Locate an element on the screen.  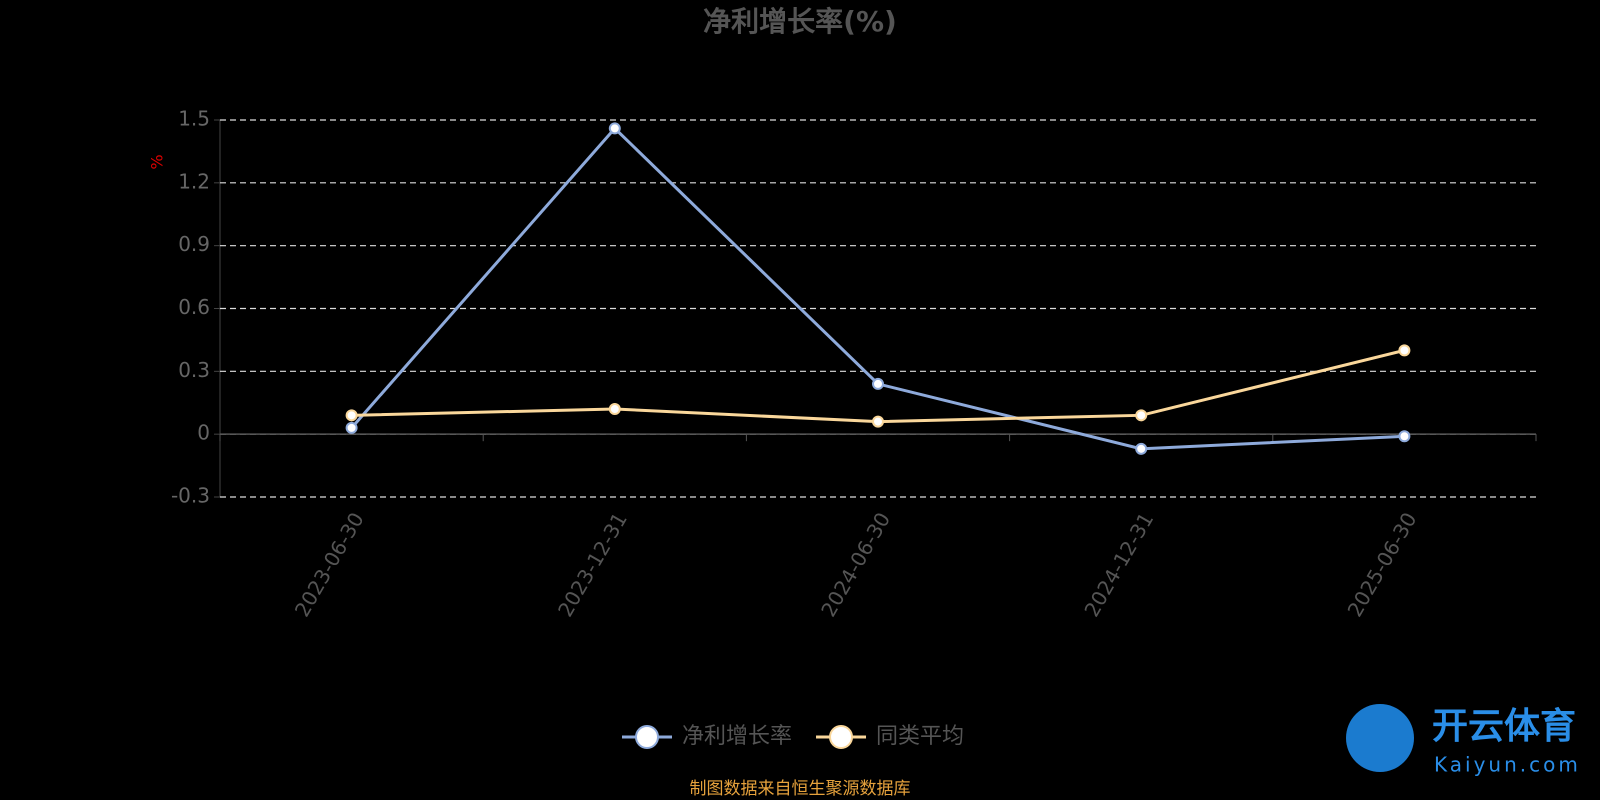
y-tick-label: 0.6 is located at coordinates (194, 307).